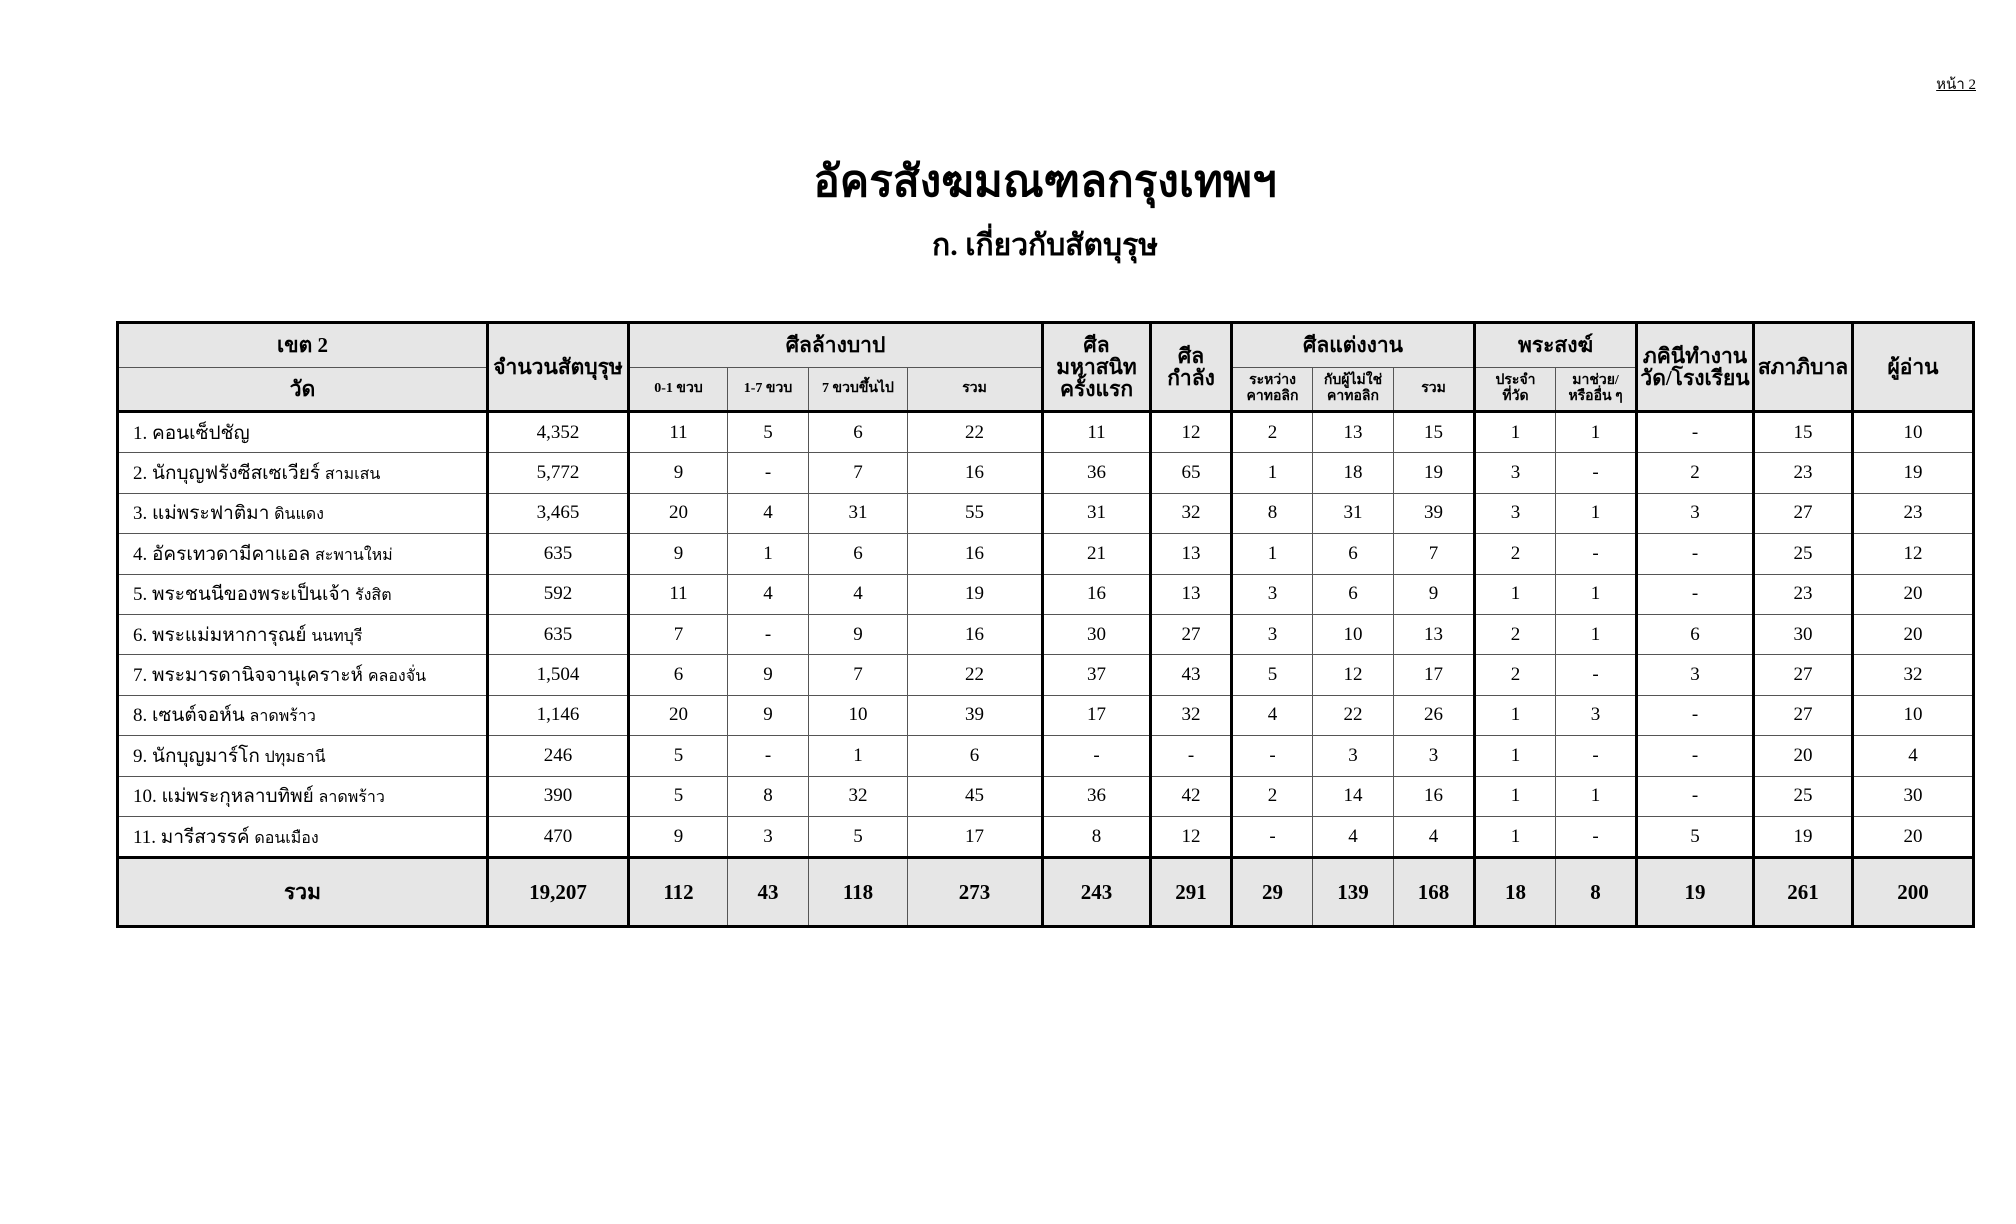 Image resolution: width=2016 pixels, height=1224 pixels. I want to click on header-cell: ประจำ ที่วัด, so click(1515, 390).